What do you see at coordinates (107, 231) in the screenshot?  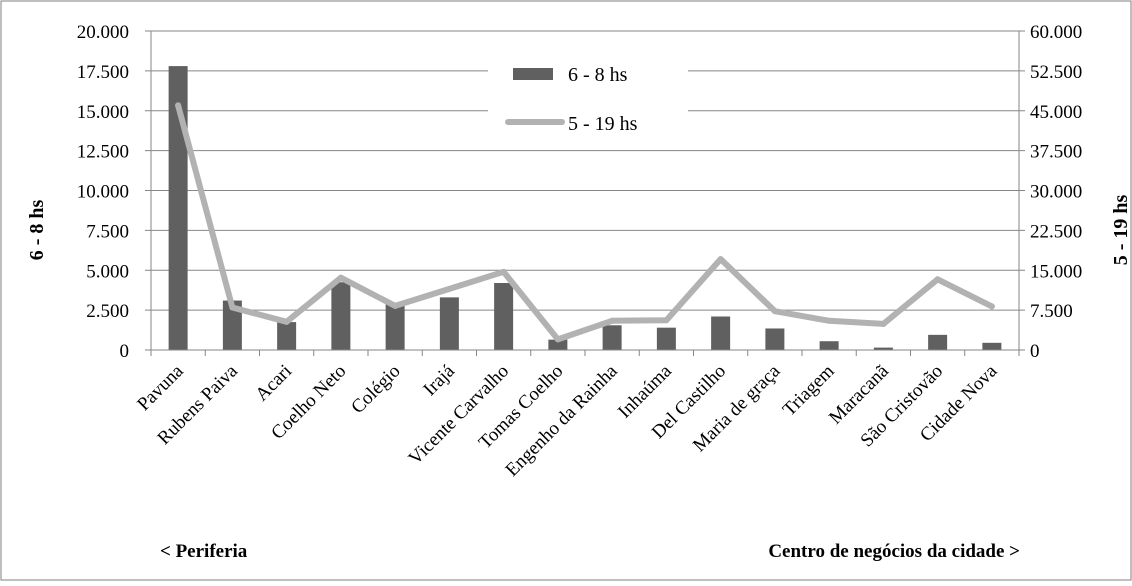 I see `left-tick-label: 7.500` at bounding box center [107, 231].